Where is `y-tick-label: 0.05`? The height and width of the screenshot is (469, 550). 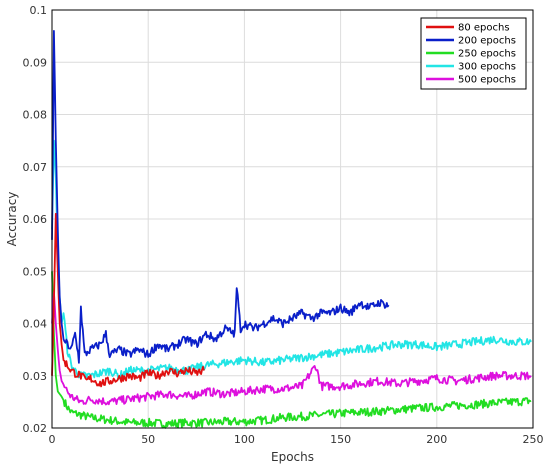 y-tick-label: 0.05 is located at coordinates (35, 271).